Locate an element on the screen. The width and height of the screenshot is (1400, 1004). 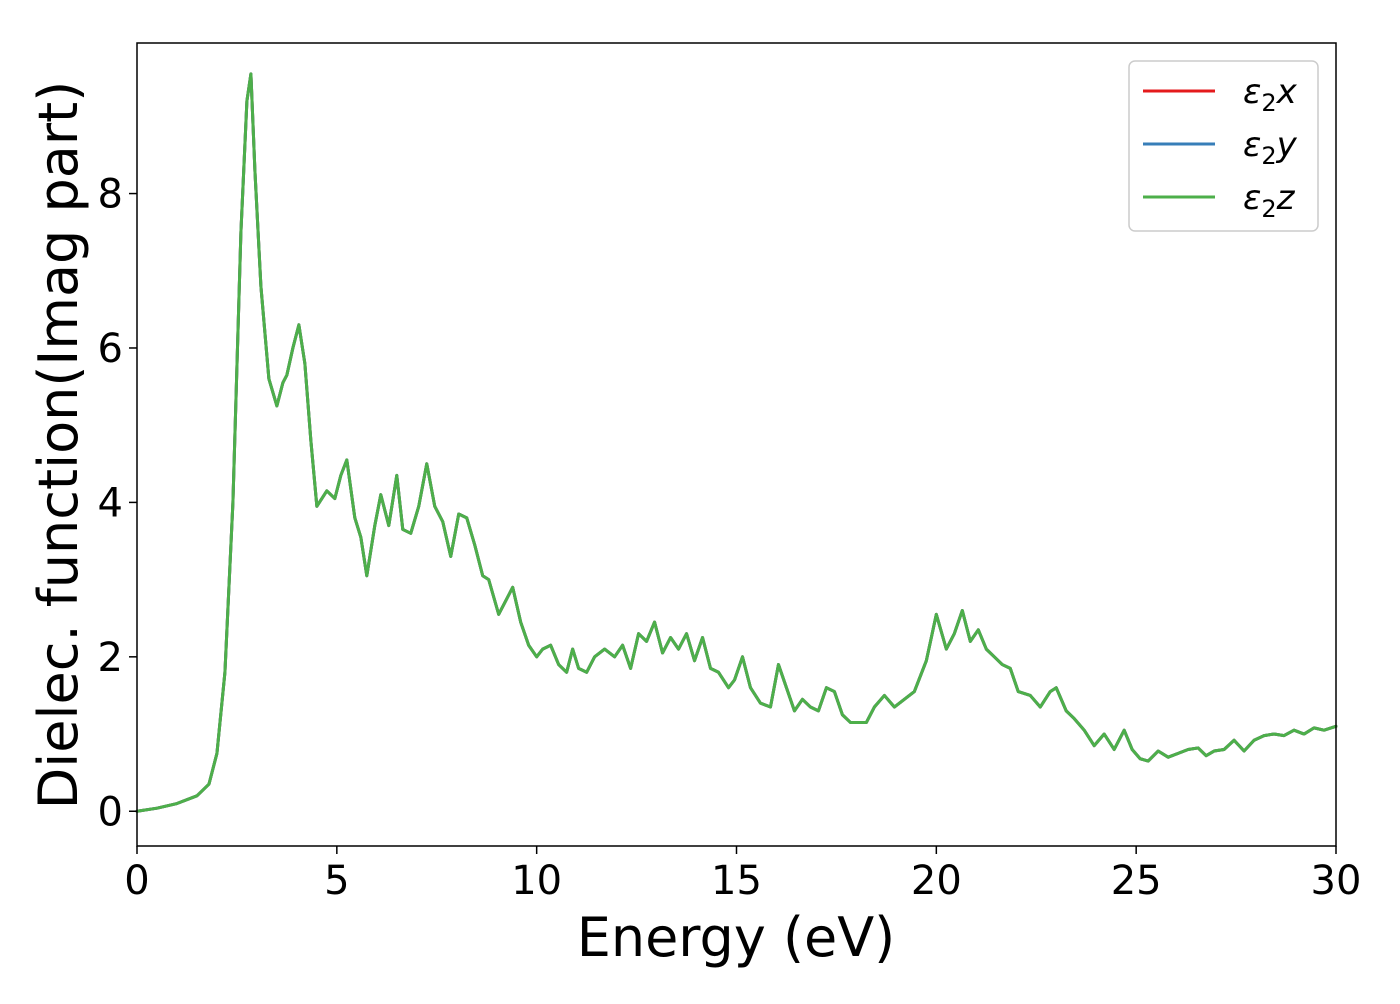
x-tick-label: 5 is located at coordinates (336, 881).